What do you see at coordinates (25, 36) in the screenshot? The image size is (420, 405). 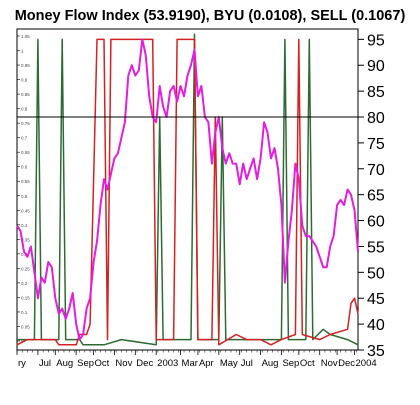 I see `left-tick-label: 1.05` at bounding box center [25, 36].